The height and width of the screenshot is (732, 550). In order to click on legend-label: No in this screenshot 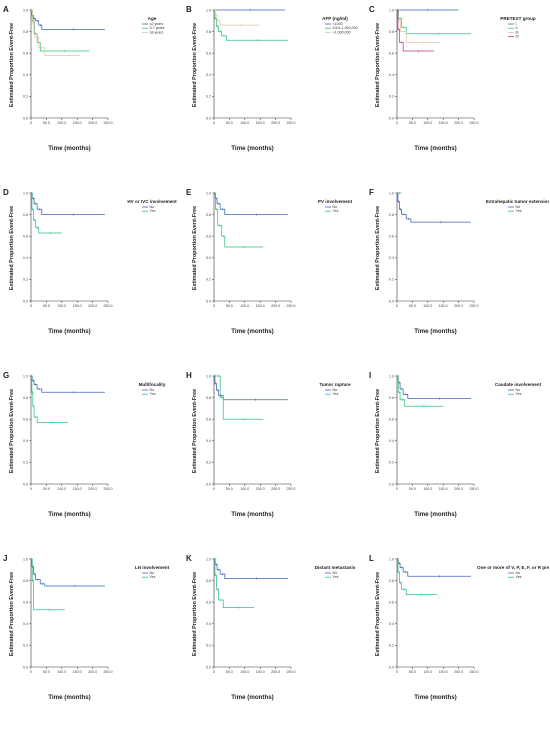, I will do `click(518, 390)`.